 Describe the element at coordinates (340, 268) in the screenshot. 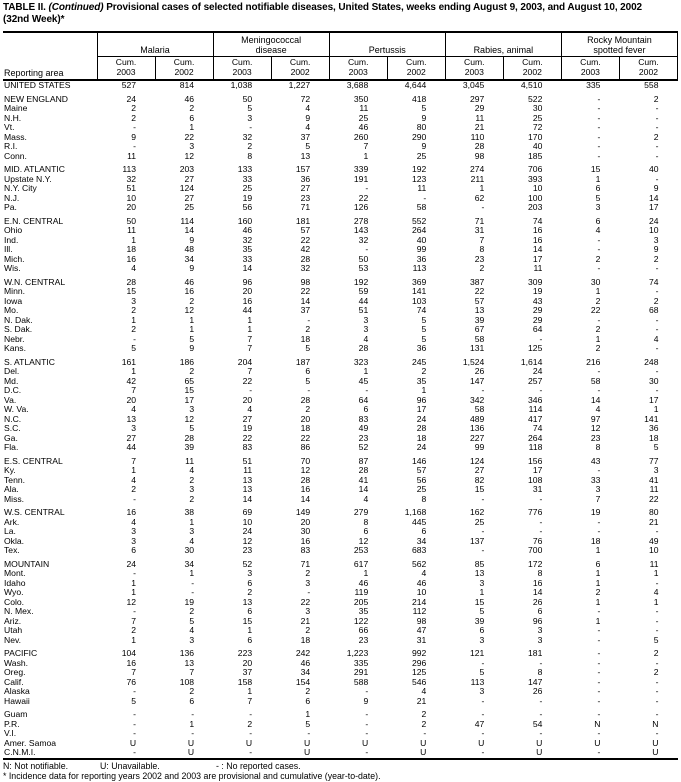

I see `table-row: Wis. 4 9 14 32 53 113 2 11 - -` at that location.